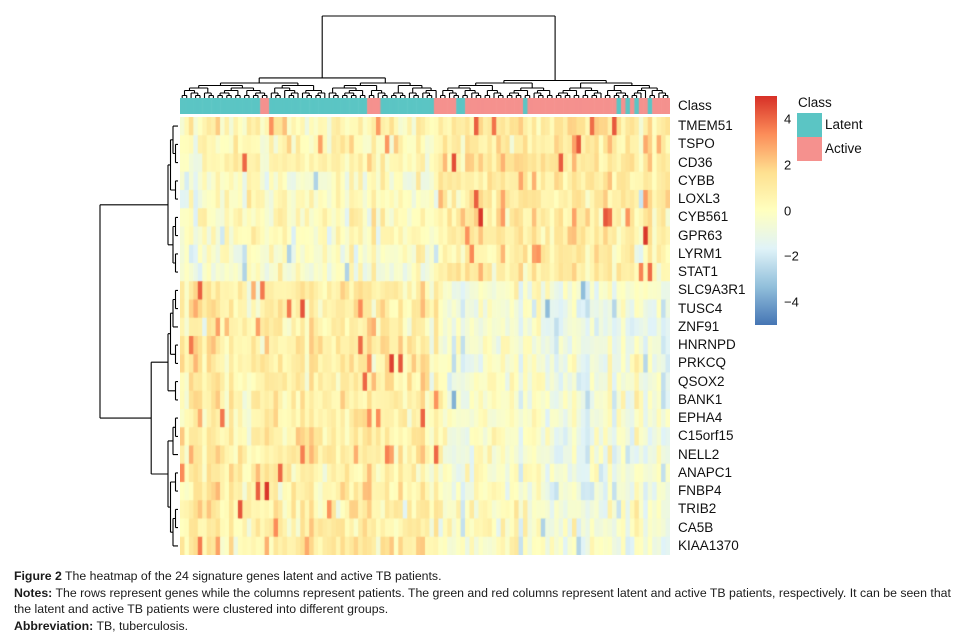  What do you see at coordinates (809, 149) in the screenshot?
I see `legend-swatch-active` at bounding box center [809, 149].